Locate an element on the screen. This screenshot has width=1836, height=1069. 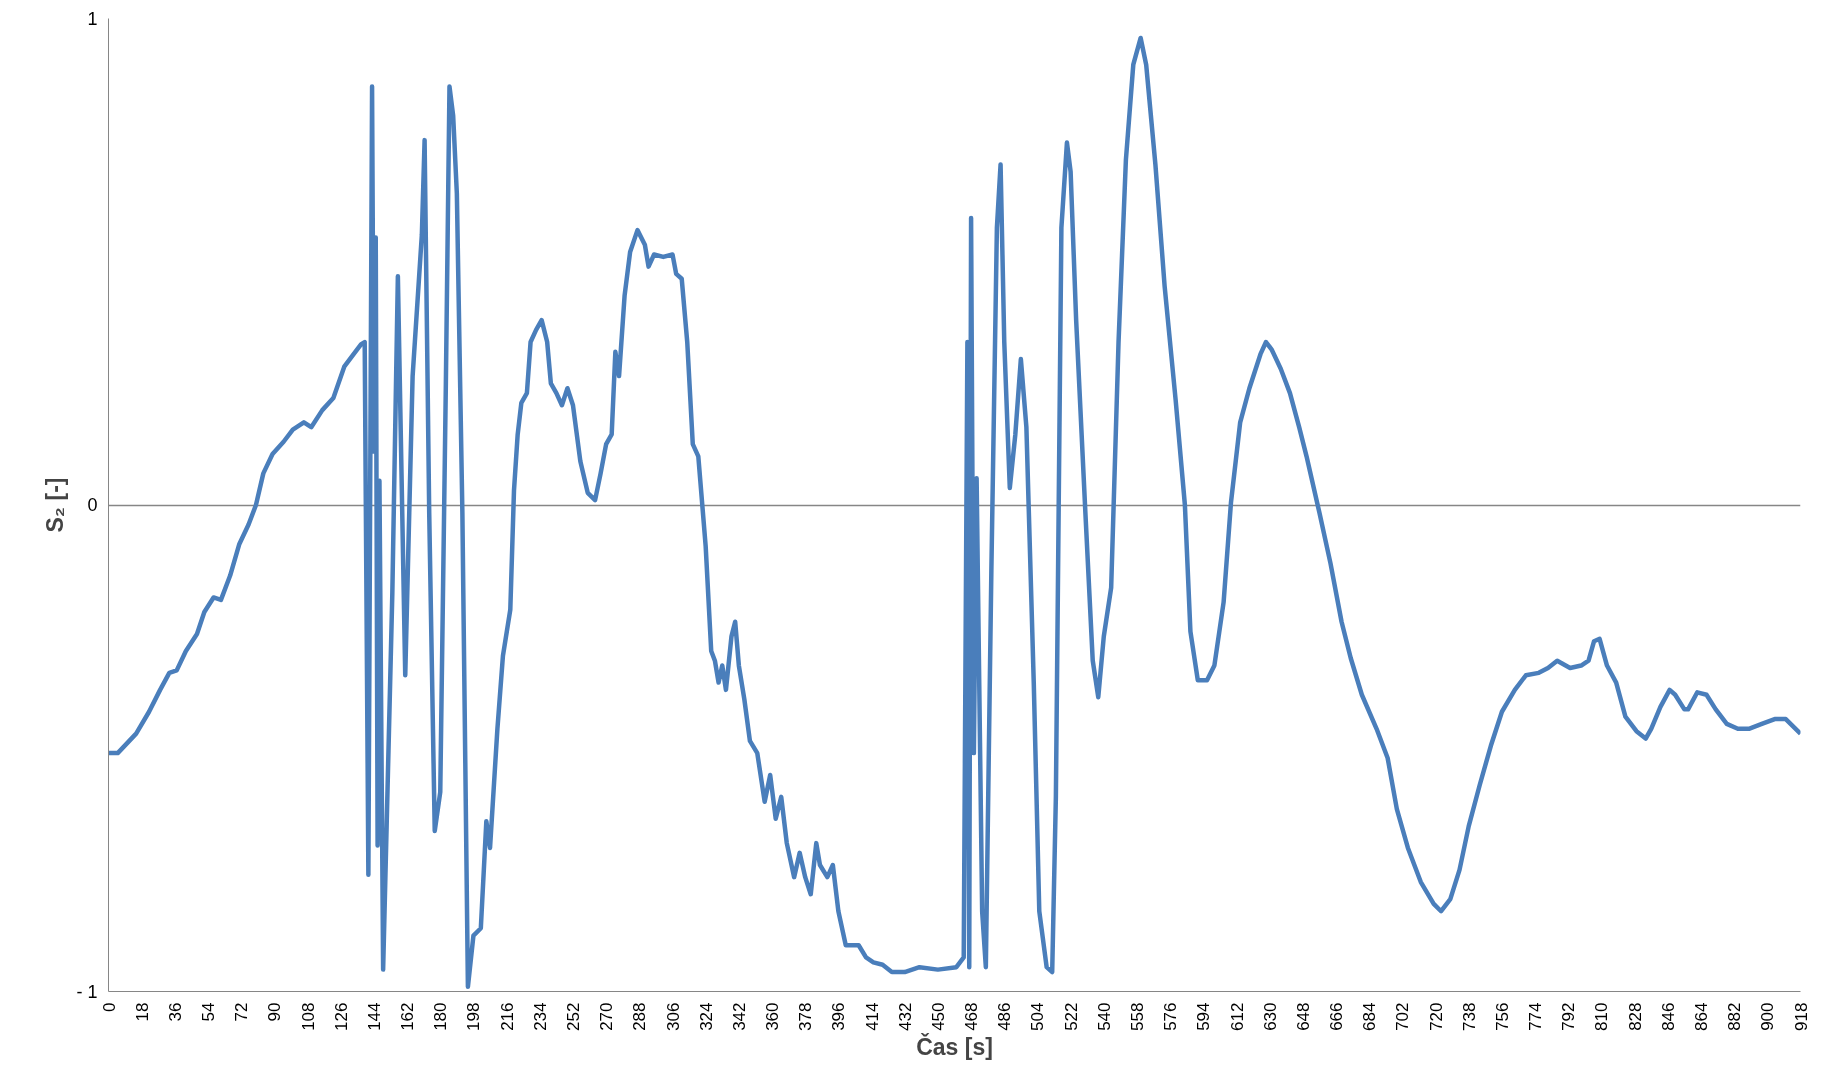
x-tick-label: 702 is located at coordinates (1403, 1016).